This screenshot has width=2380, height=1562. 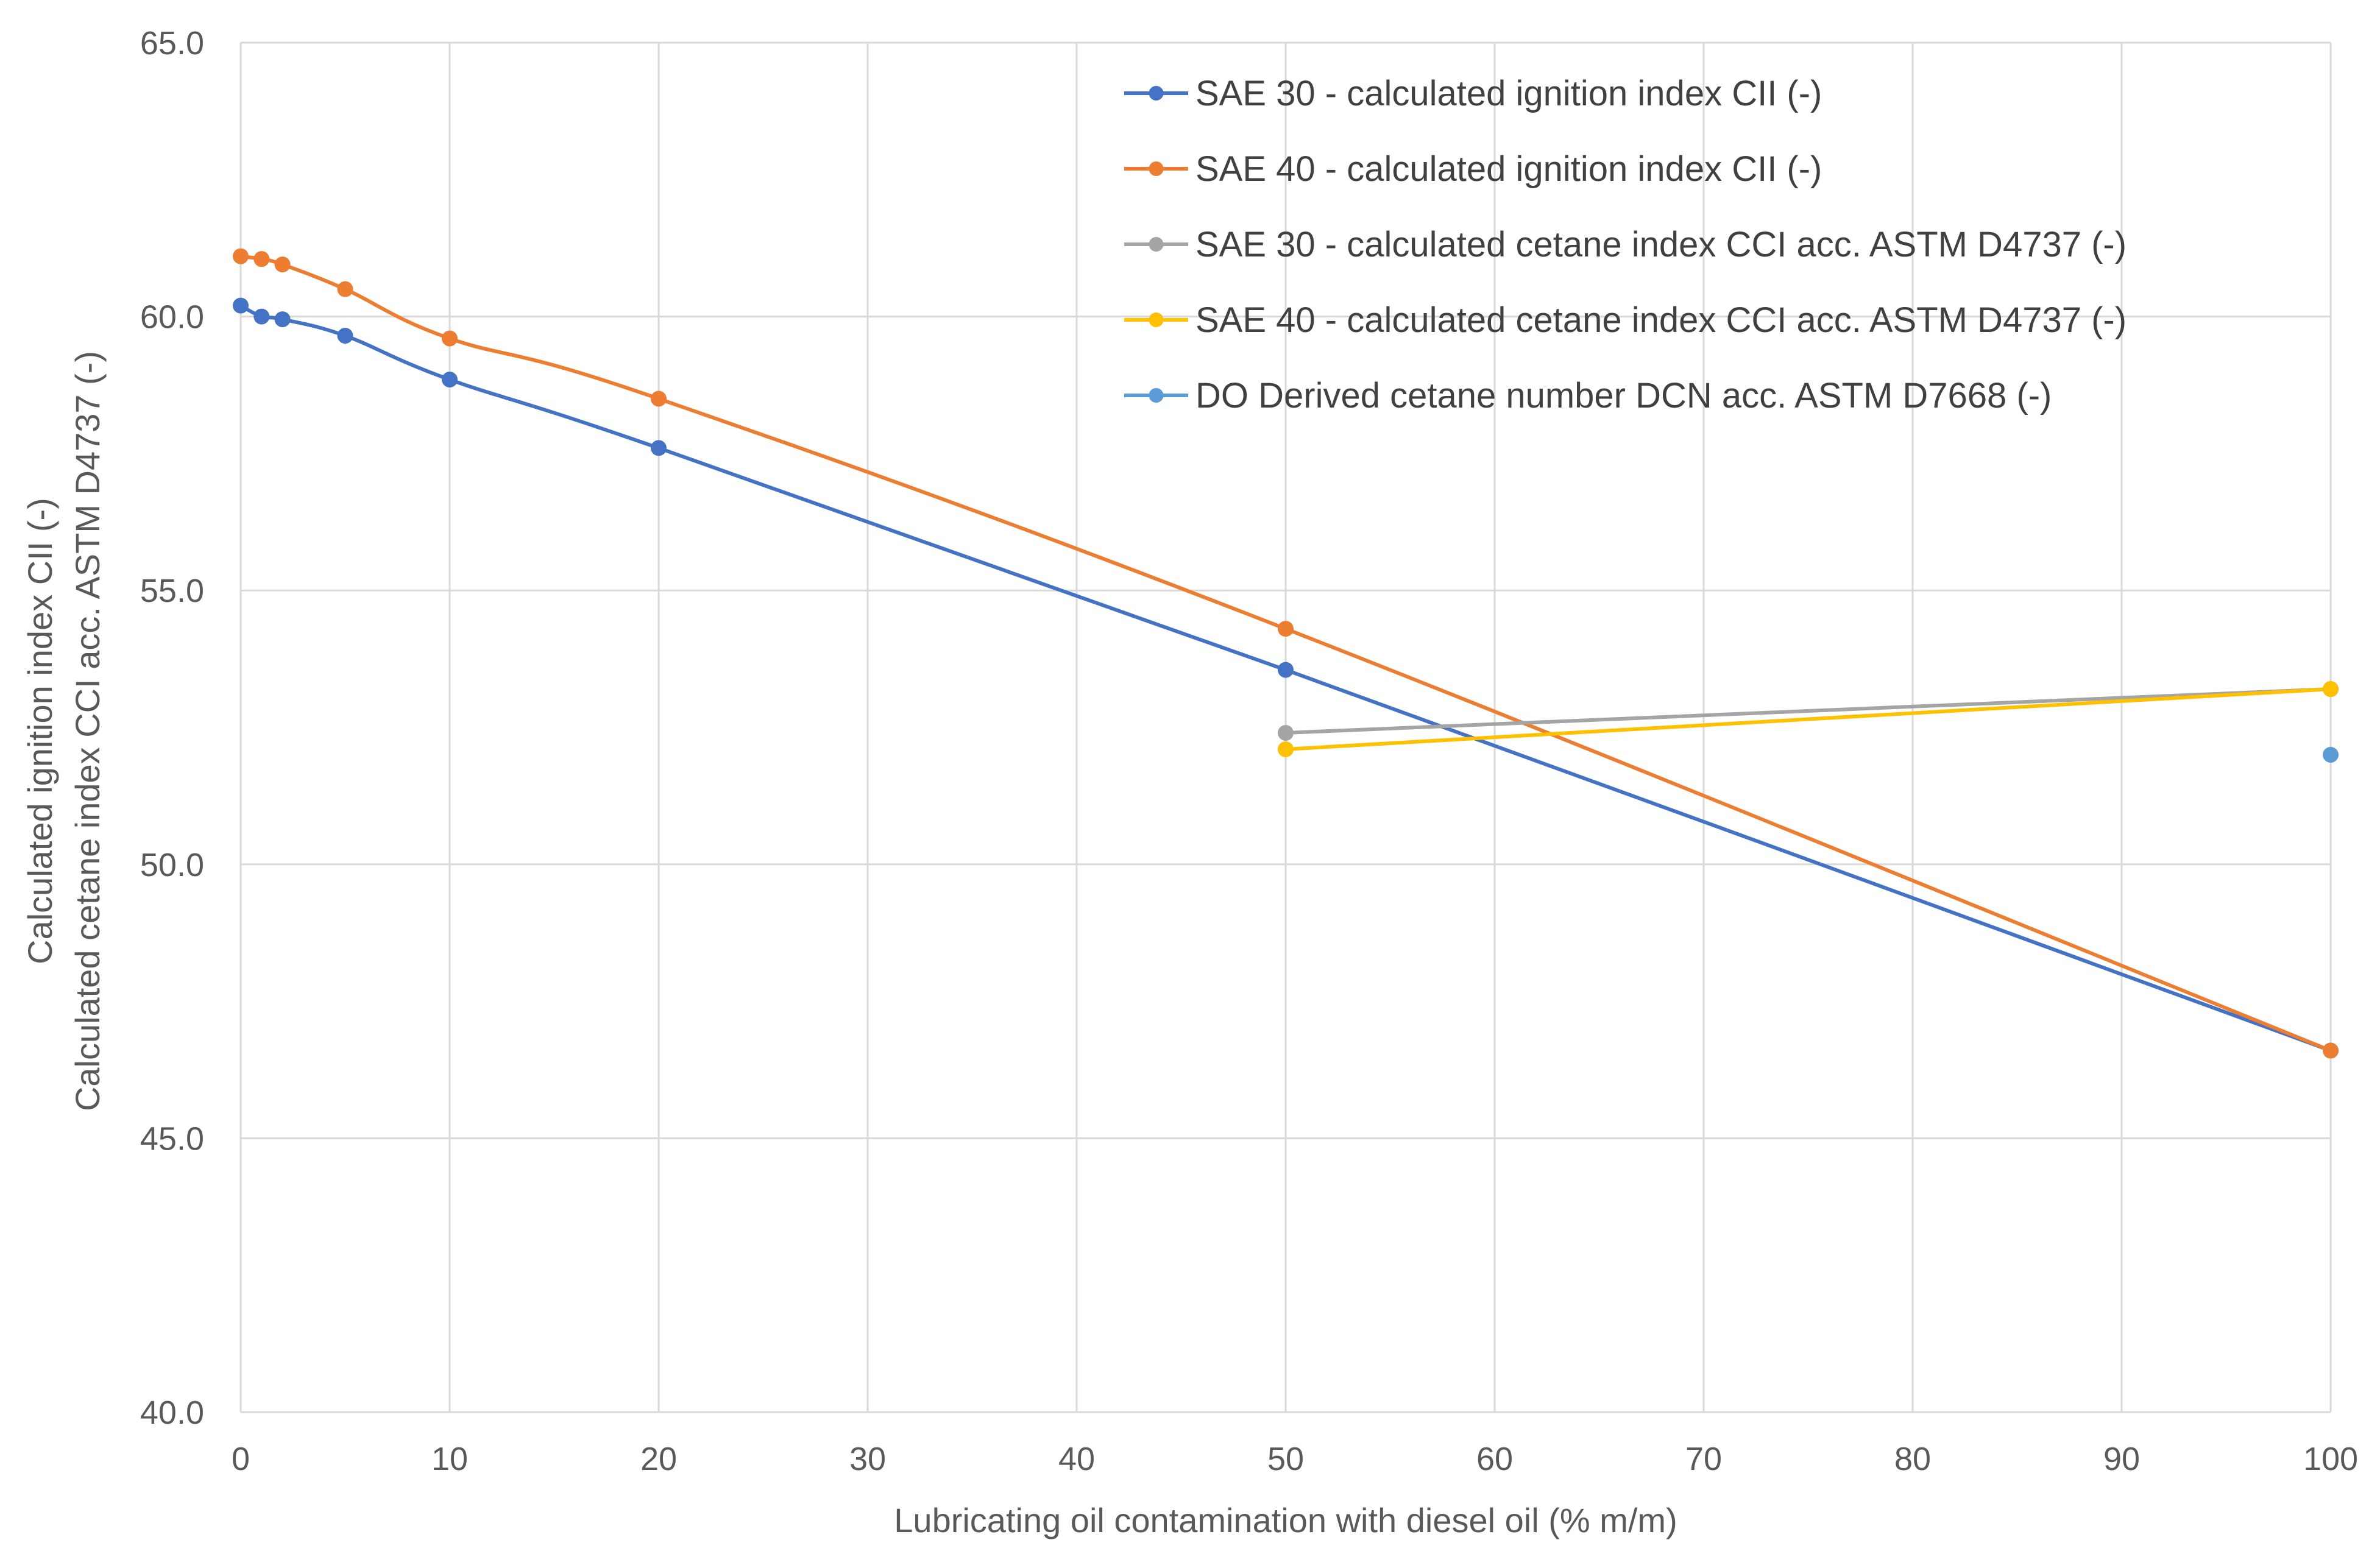 I want to click on y-tick-label: 50.0, so click(x=172, y=865).